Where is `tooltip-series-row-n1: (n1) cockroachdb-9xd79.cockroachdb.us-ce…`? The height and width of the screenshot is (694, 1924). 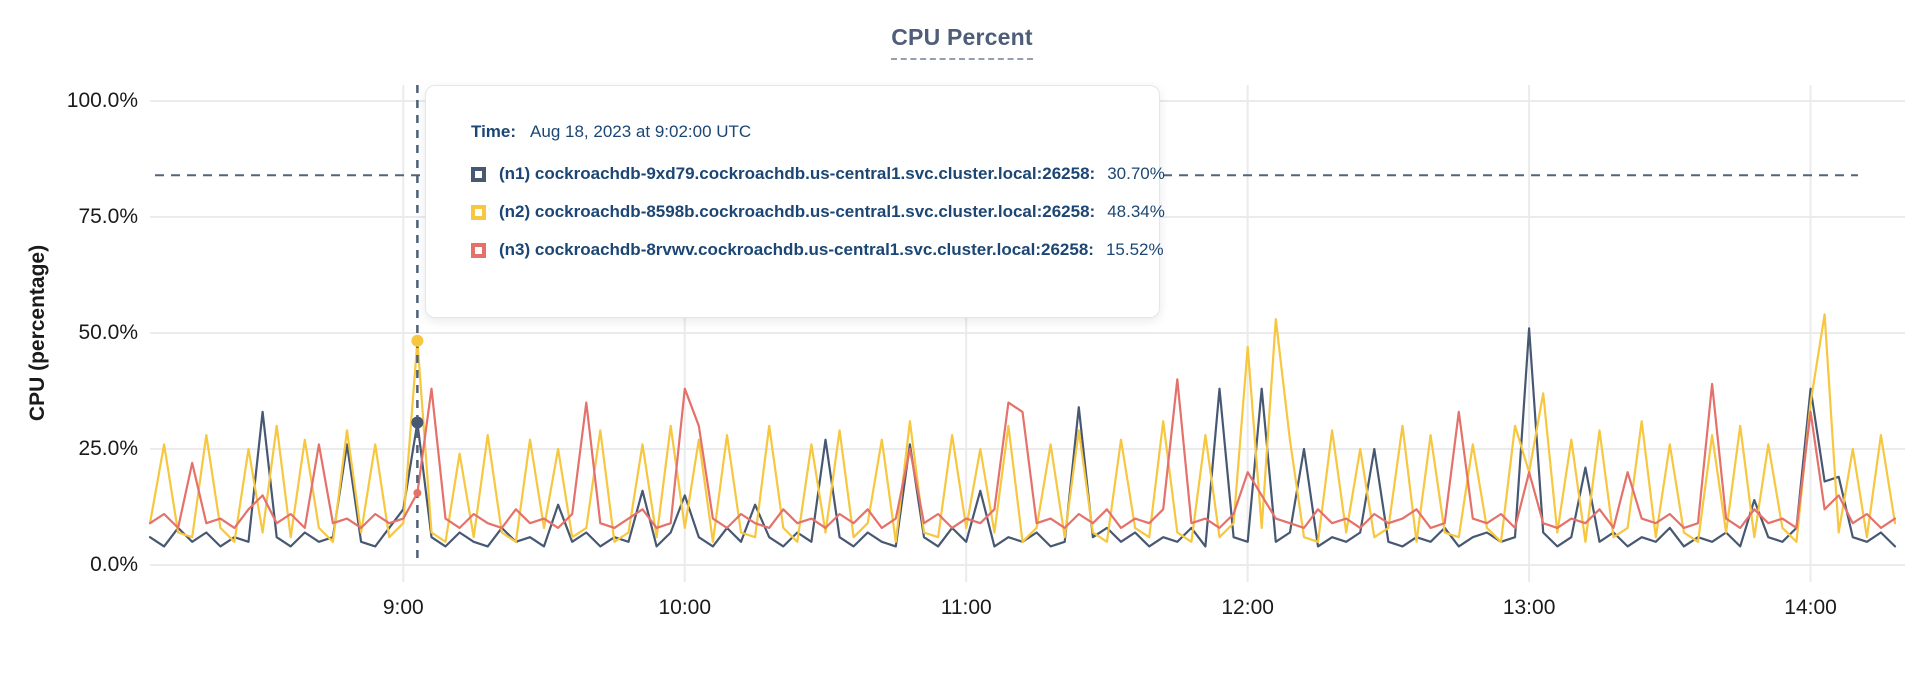
tooltip-series-row-n1: (n1) cockroachdb-9xd79.cockroachdb.us-ce… is located at coordinates (818, 174).